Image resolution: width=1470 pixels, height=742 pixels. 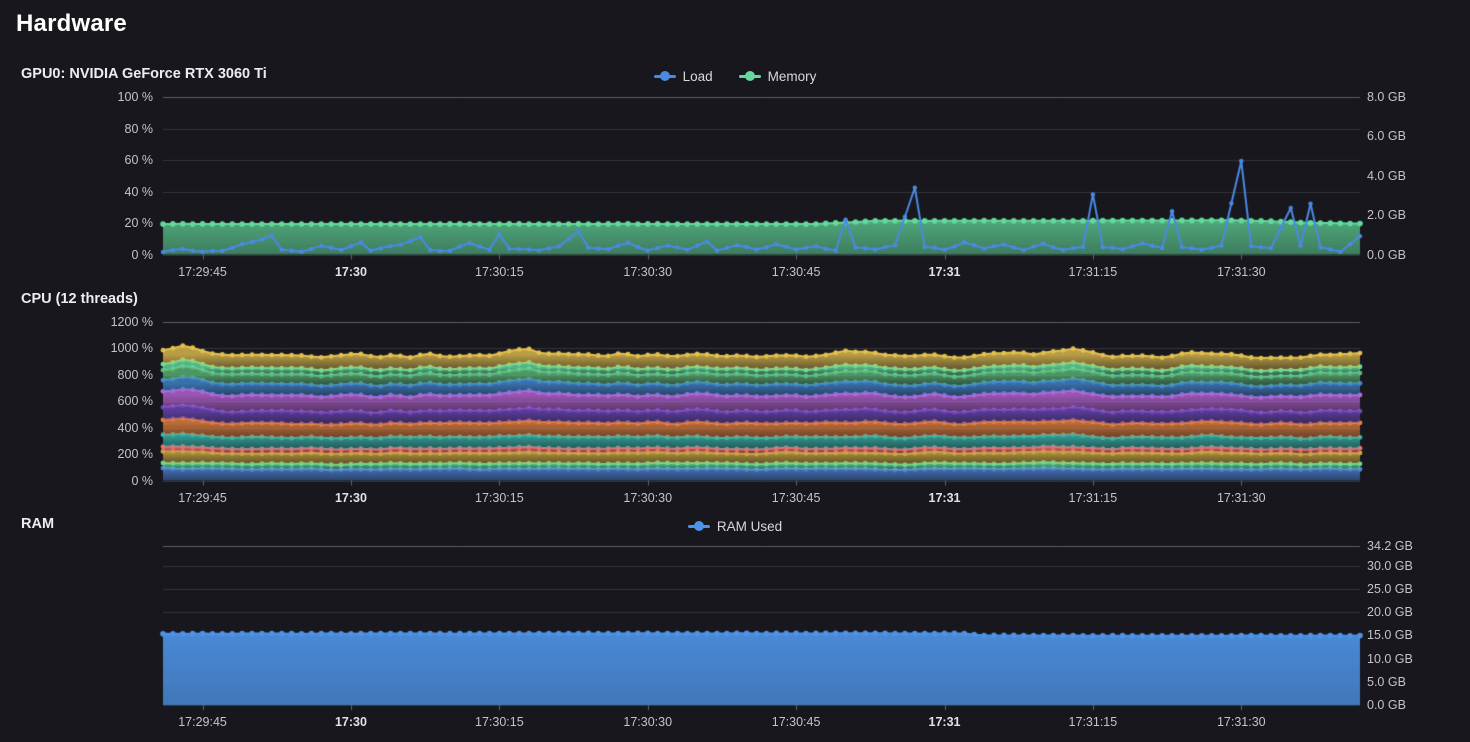 What do you see at coordinates (131, 348) in the screenshot?
I see `cpu-left-tick-label: 1000 %` at bounding box center [131, 348].